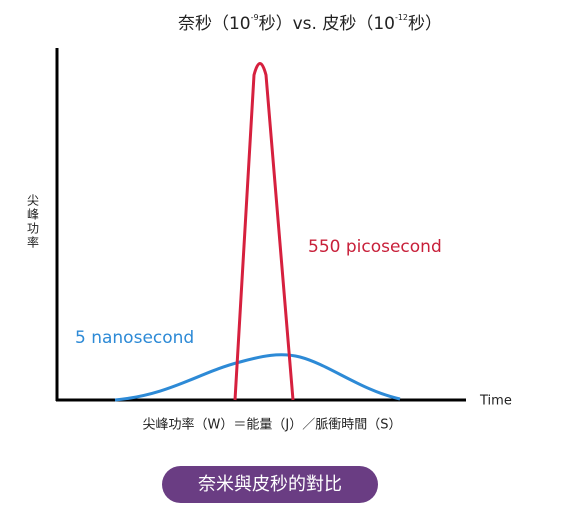  Describe the element at coordinates (33, 222) in the screenshot. I see `y-axis-label: 尖峰功率` at that location.